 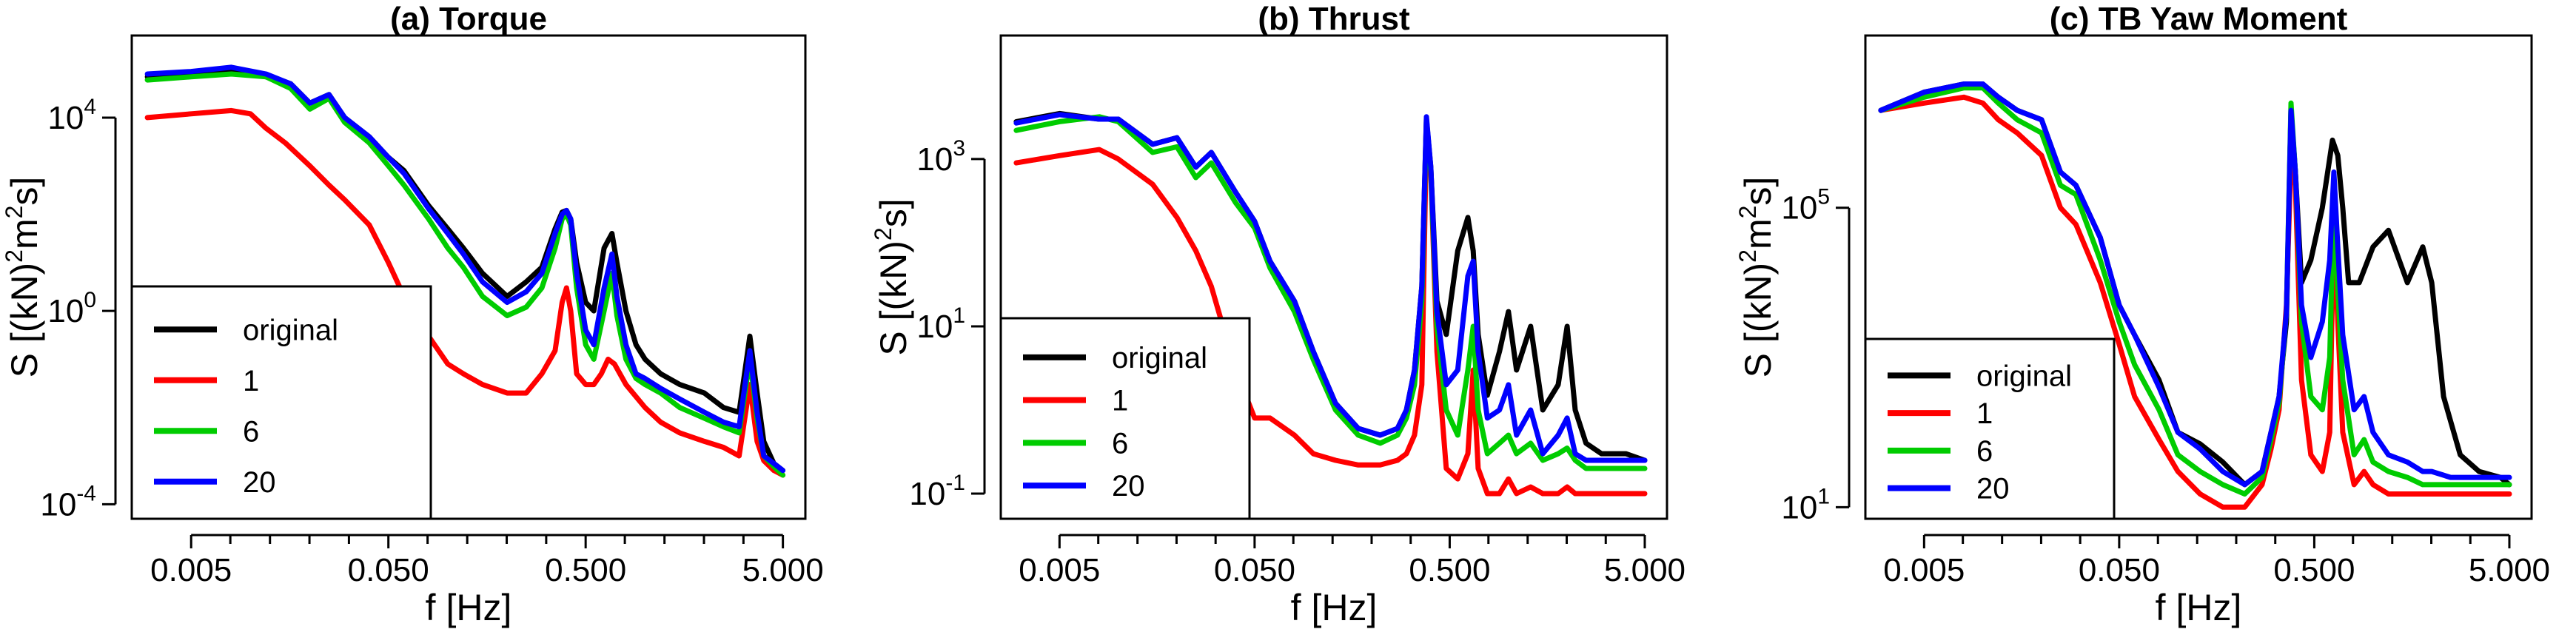 What do you see at coordinates (892, 276) in the screenshot?
I see `y-axis-label: S [(kN)2s]` at bounding box center [892, 276].